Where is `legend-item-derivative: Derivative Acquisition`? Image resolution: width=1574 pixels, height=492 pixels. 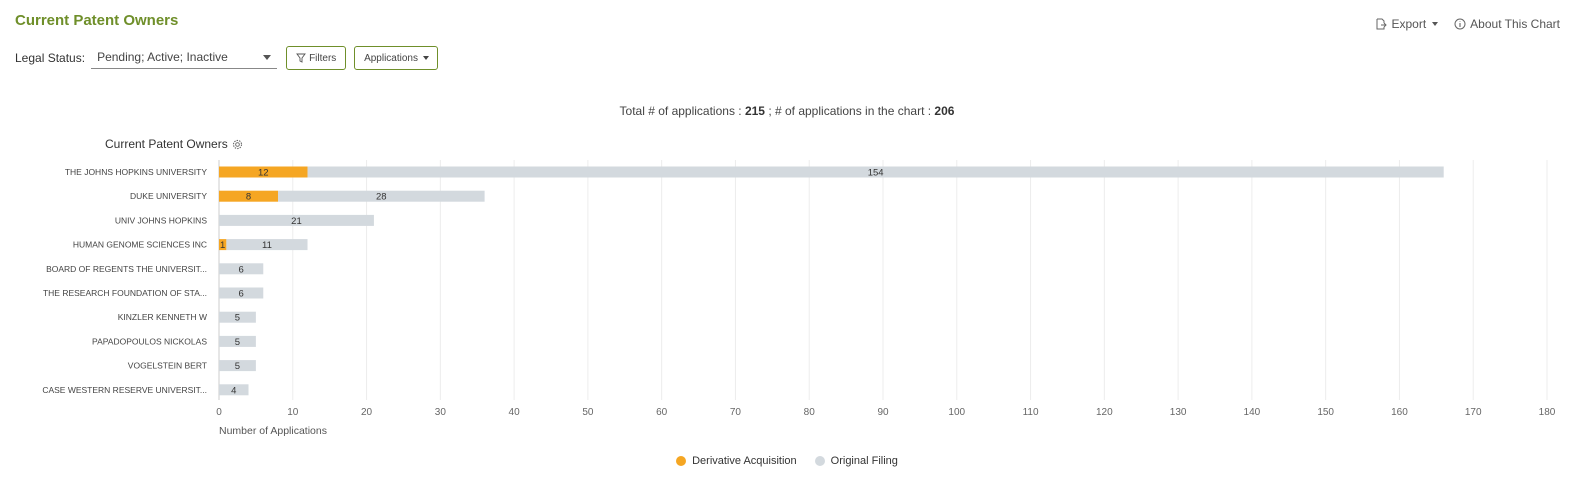 legend-item-derivative: Derivative Acquisition is located at coordinates (736, 461).